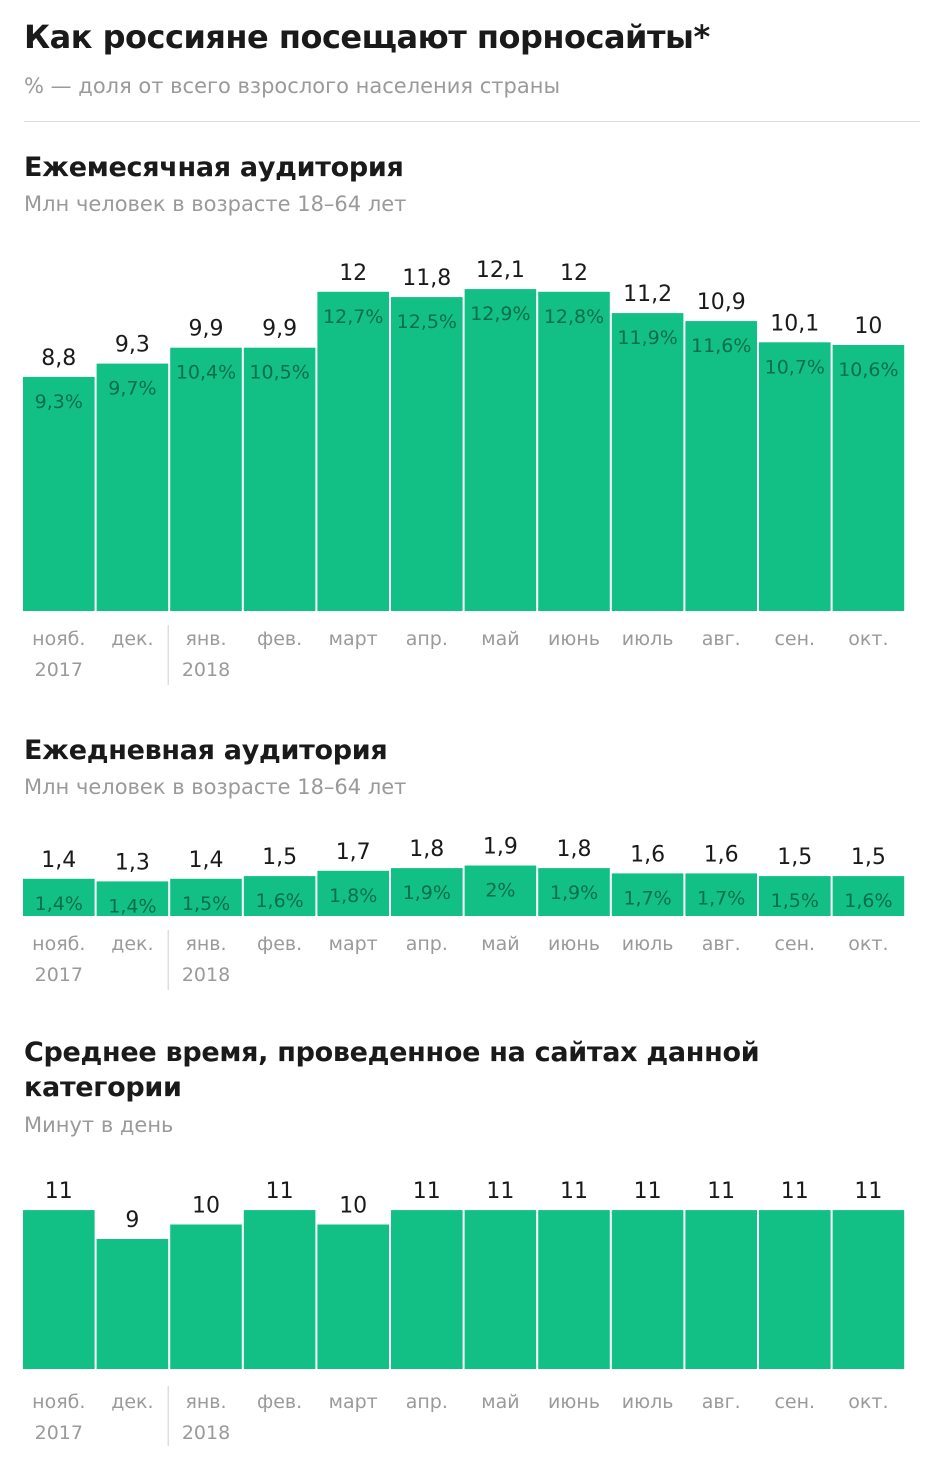 The height and width of the screenshot is (1468, 945). Describe the element at coordinates (472, 121) in the screenshot. I see `header-divider` at that location.